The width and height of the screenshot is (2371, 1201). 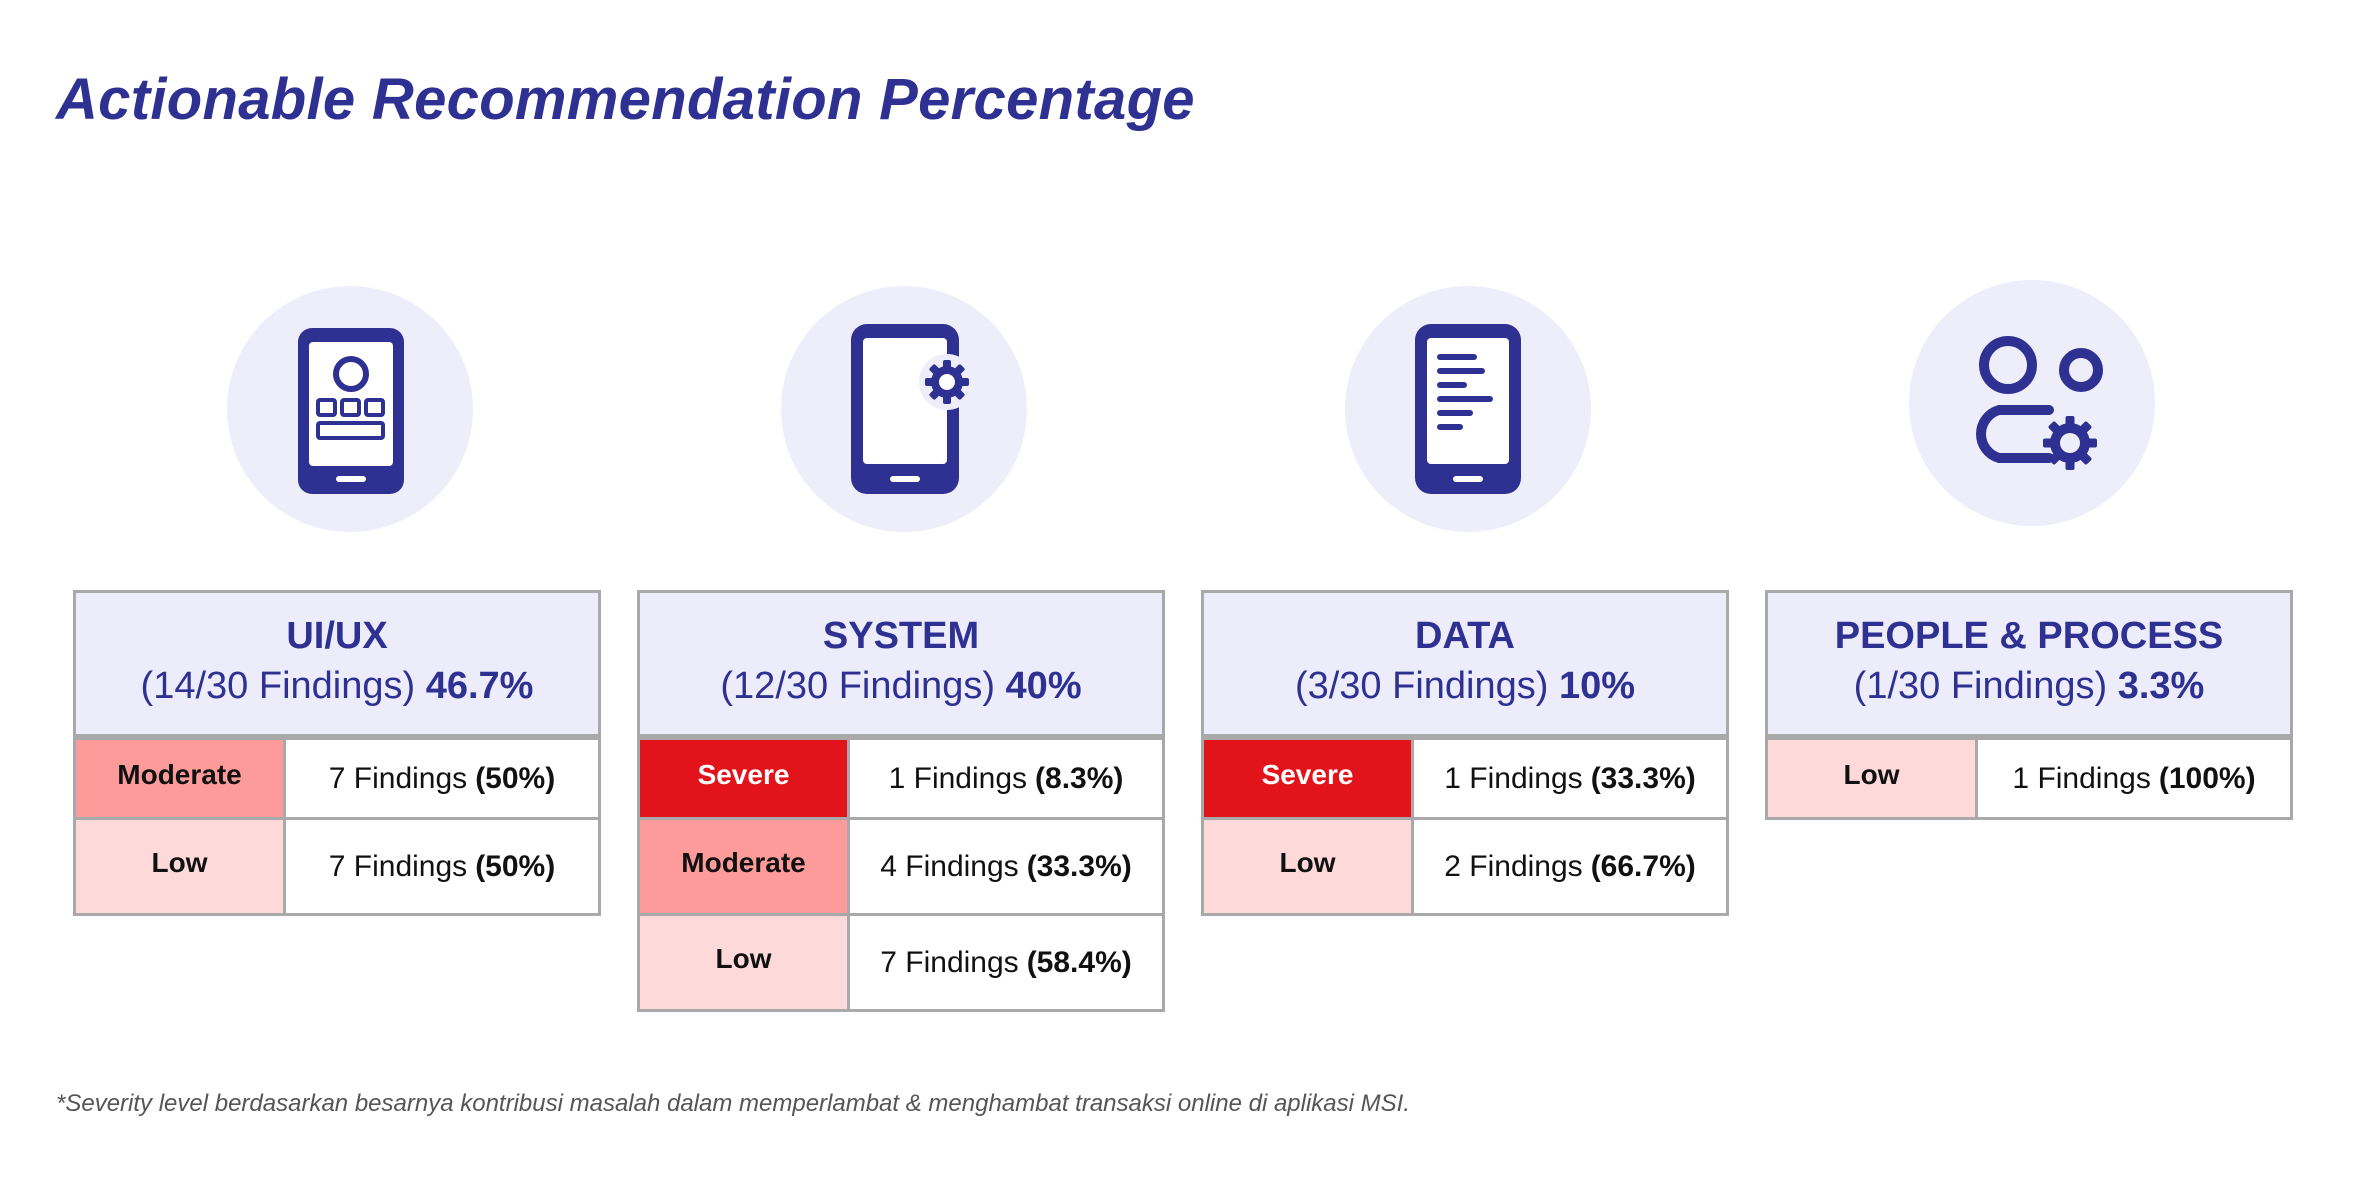 I want to click on severity-value: 1 Findings (100%), so click(x=2134, y=778).